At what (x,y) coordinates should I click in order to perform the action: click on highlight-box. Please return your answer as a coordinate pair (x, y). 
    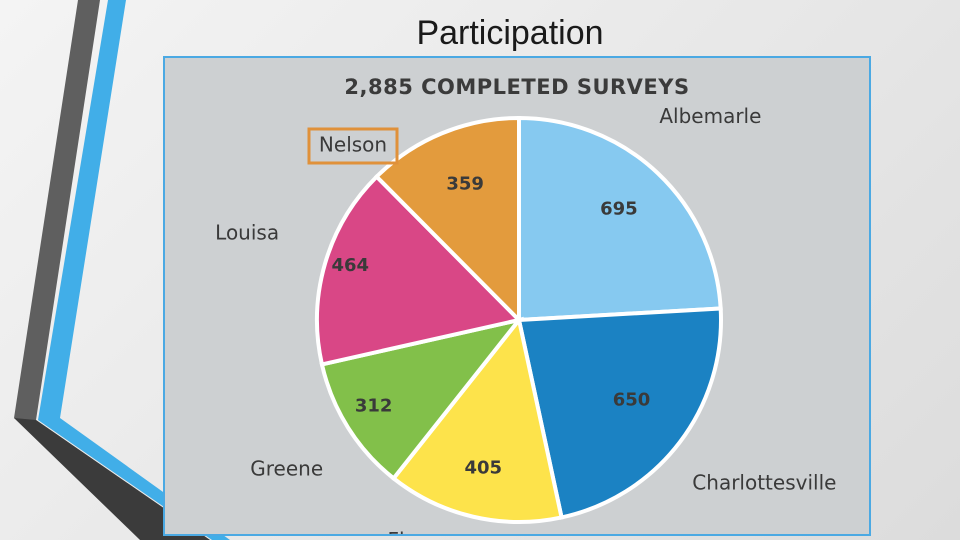
    Looking at the image, I should click on (353, 146).